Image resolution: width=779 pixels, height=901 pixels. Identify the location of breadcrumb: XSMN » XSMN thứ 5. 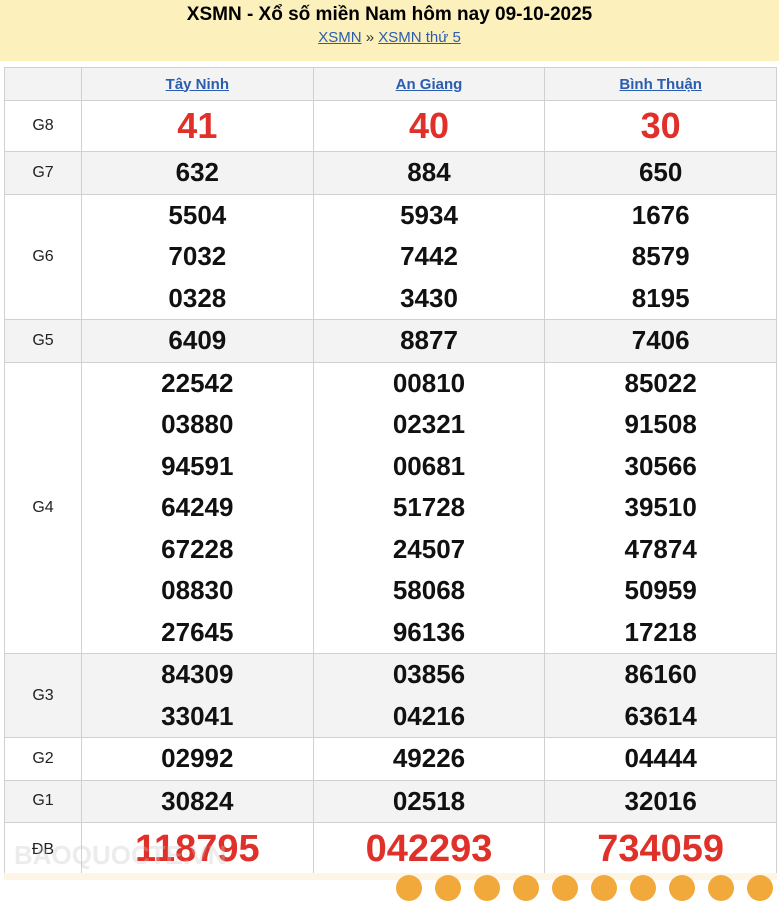
(389, 37).